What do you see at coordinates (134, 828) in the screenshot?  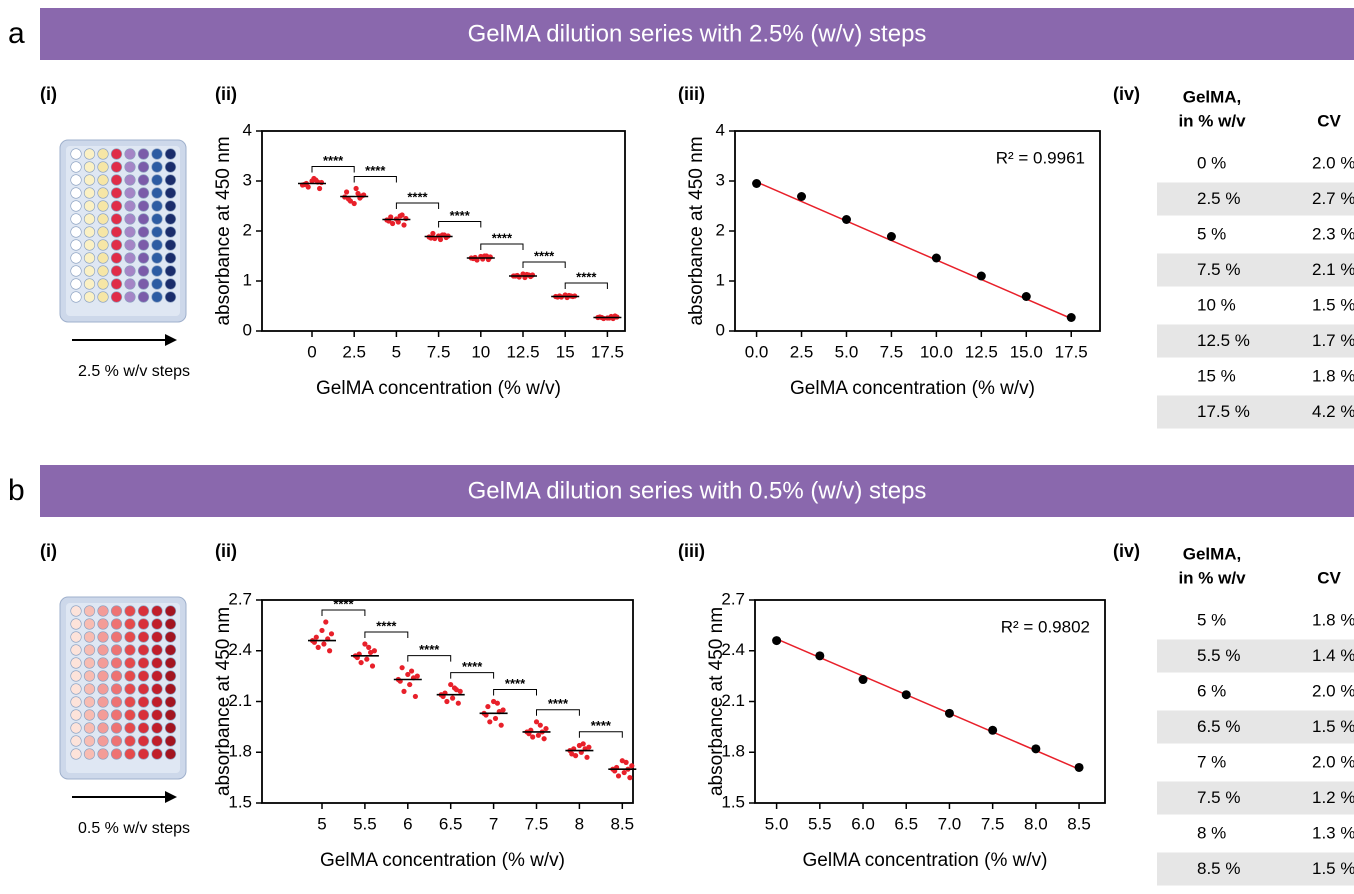 I see `plate-caption: 0.5 % w/v steps` at bounding box center [134, 828].